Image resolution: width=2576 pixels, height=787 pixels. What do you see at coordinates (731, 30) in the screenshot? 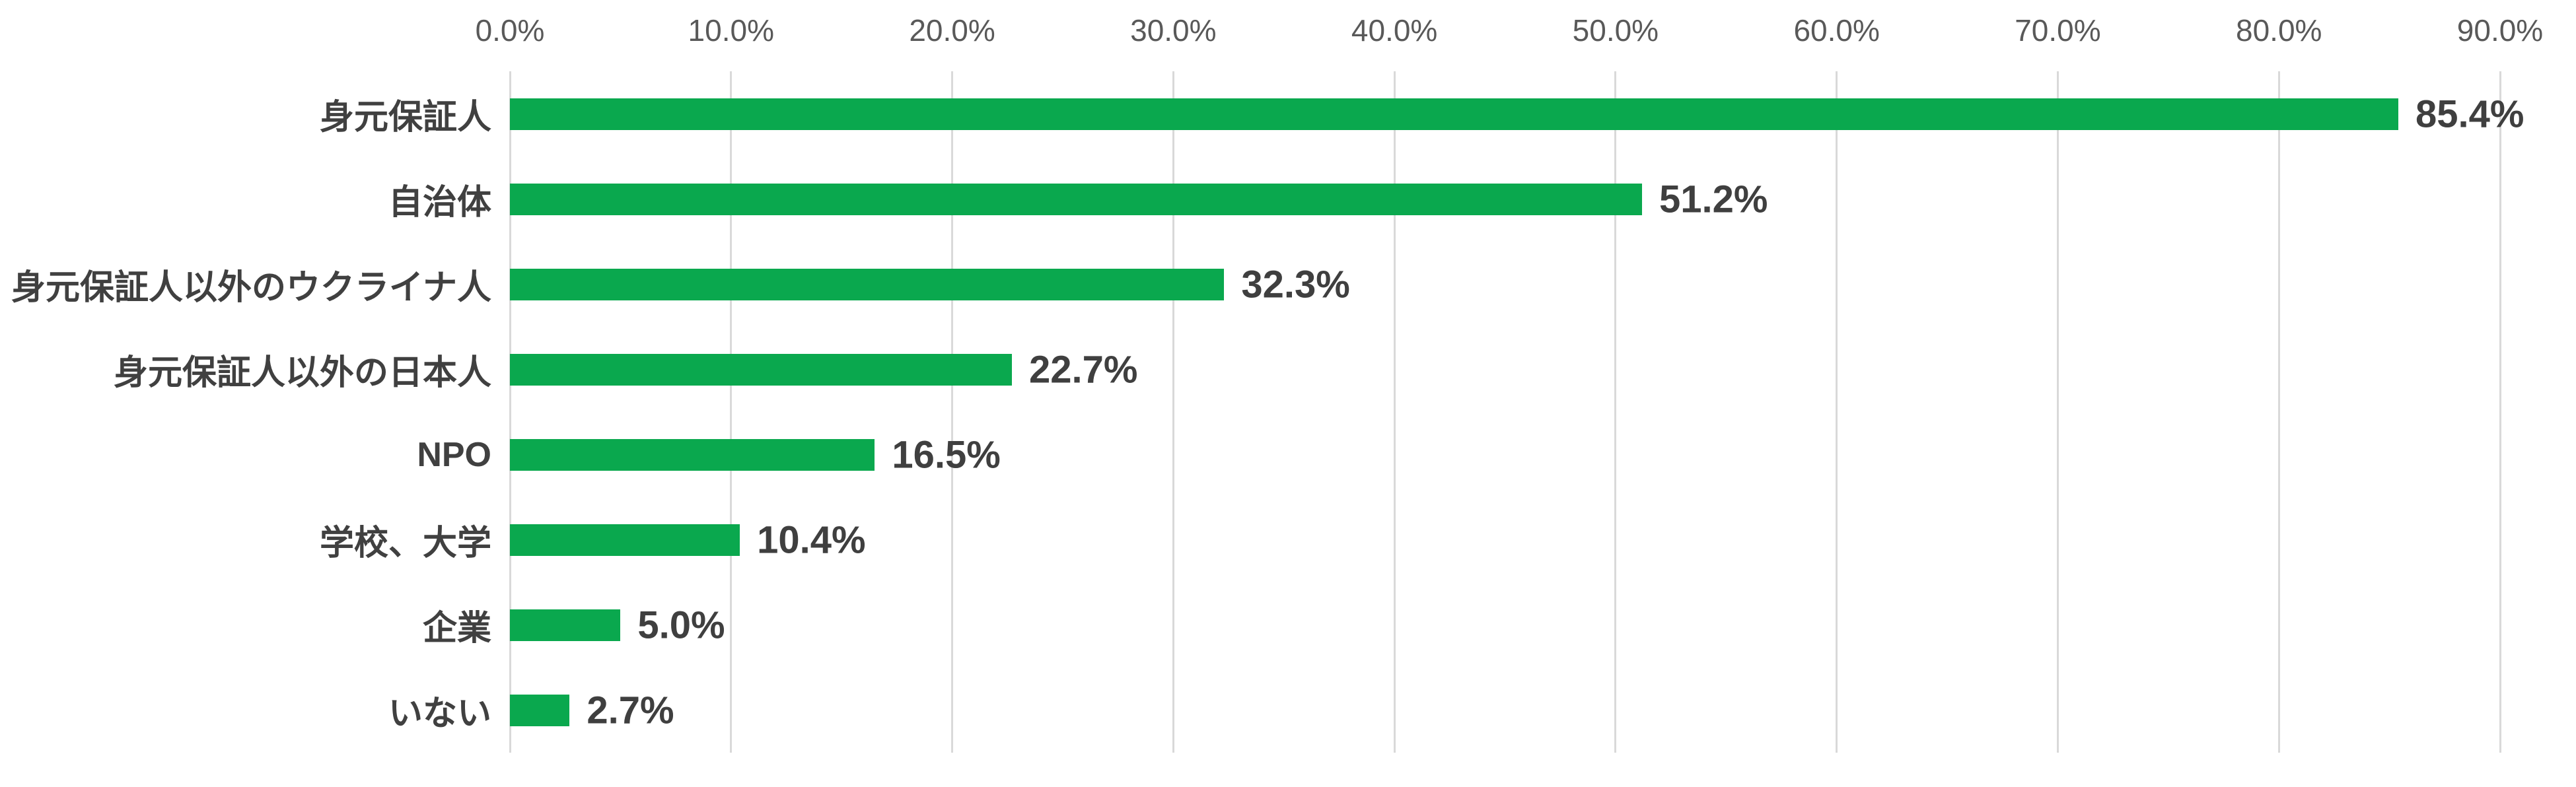
I see `x-axis-tick-label: 10.0%` at bounding box center [731, 30].